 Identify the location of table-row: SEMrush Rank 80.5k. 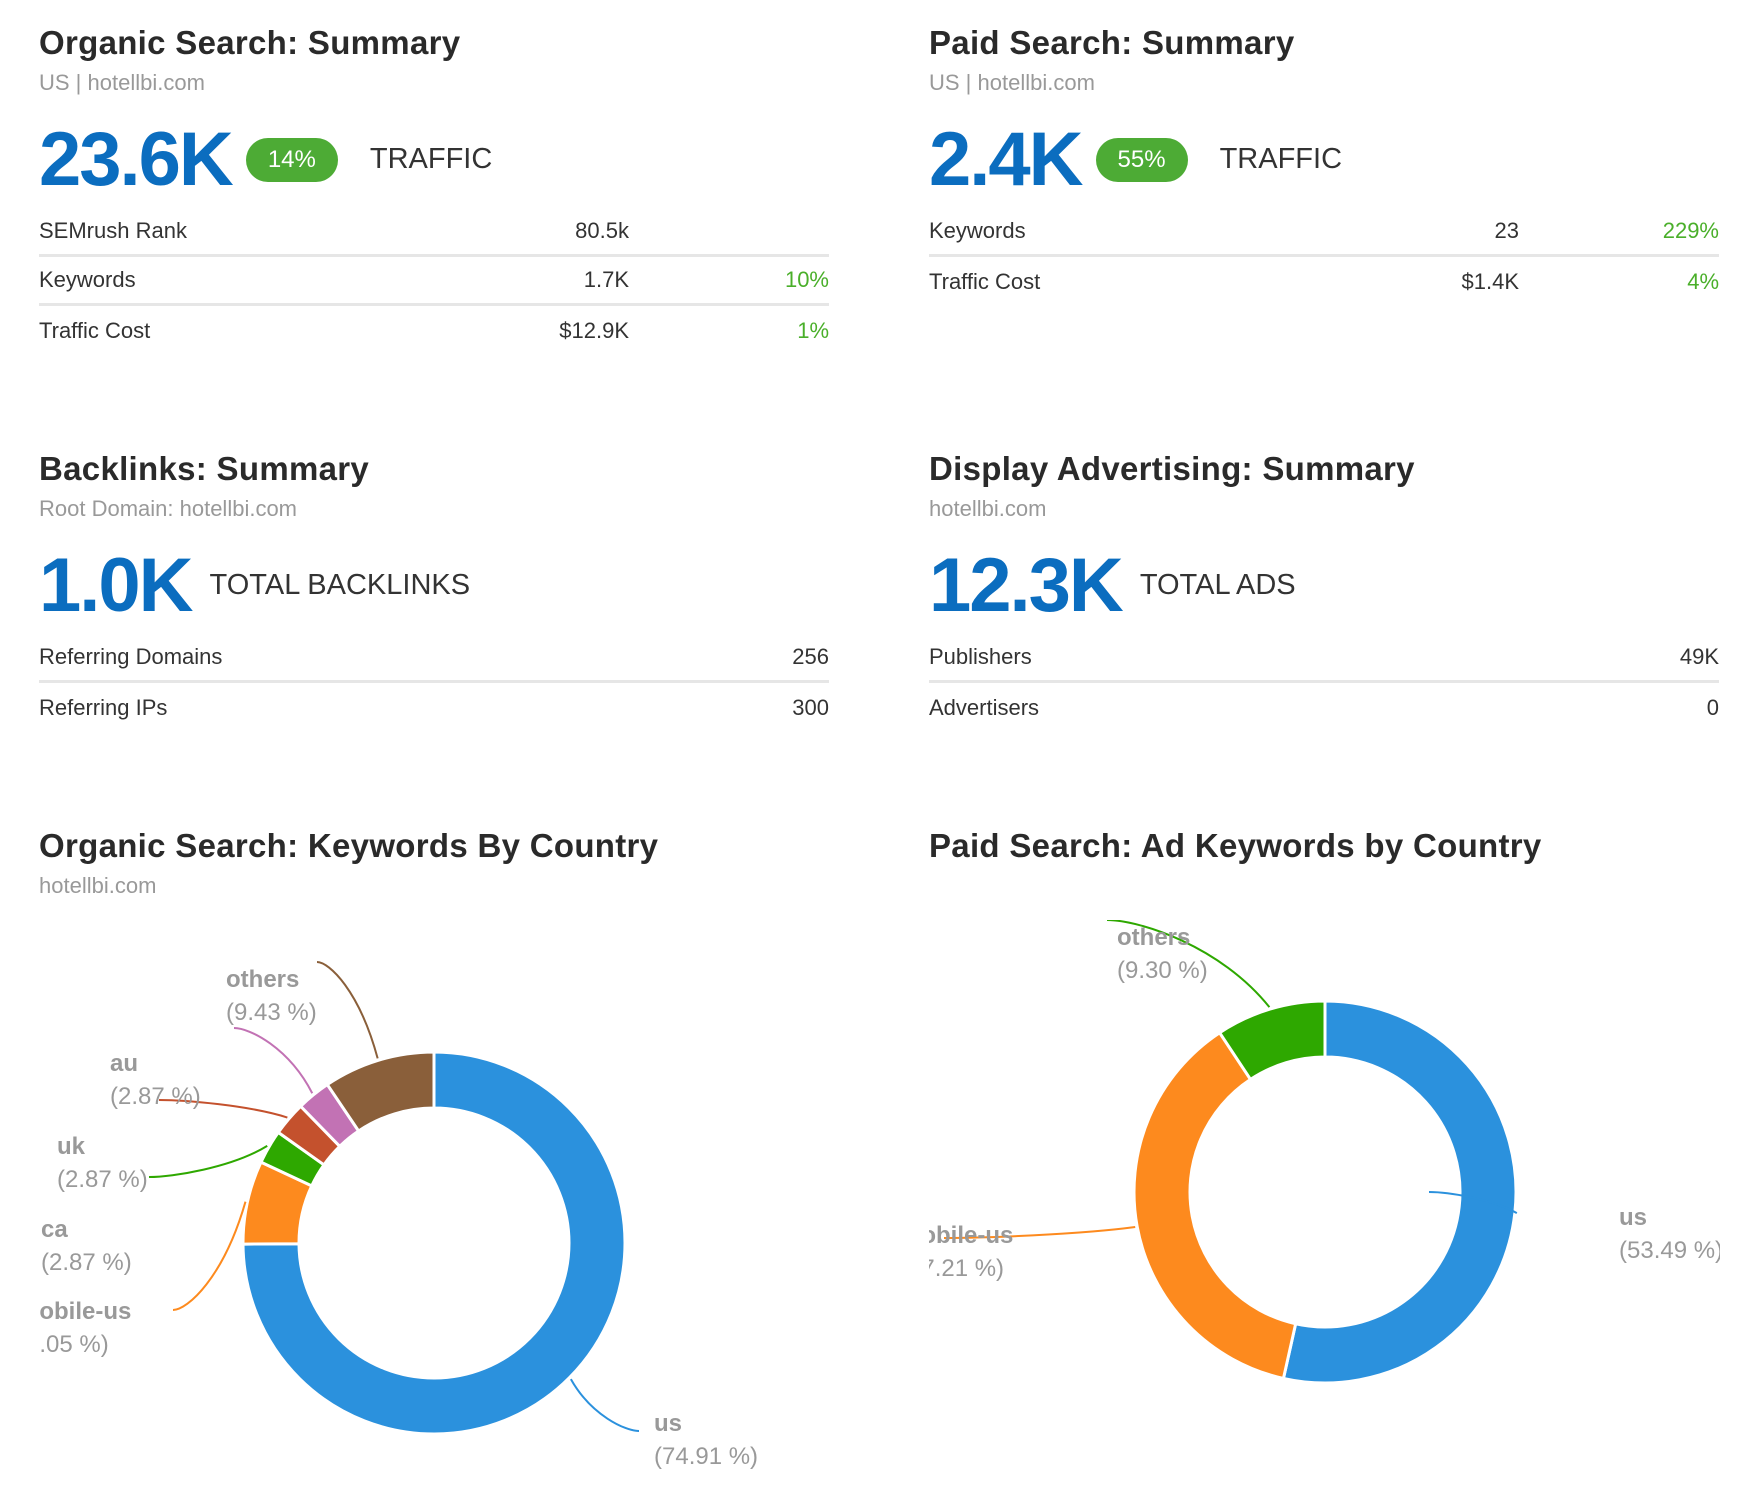
(434, 232).